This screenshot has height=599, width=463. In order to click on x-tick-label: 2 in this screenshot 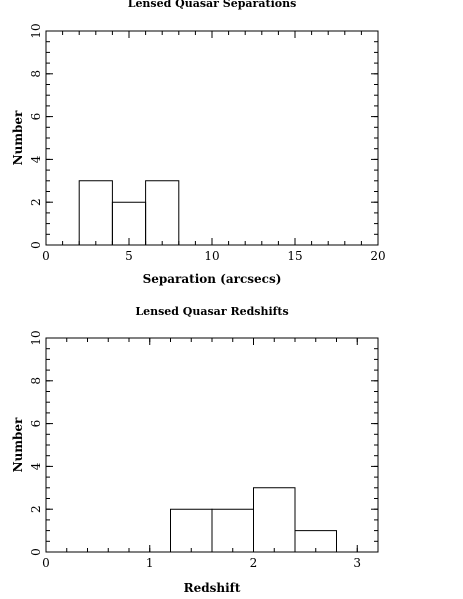, I will do `click(254, 563)`.